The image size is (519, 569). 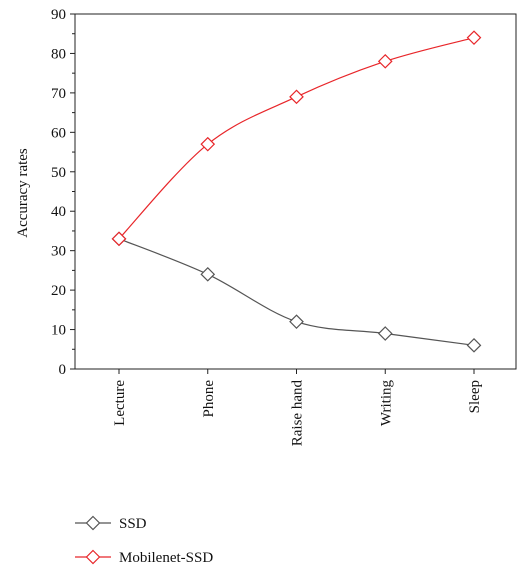 What do you see at coordinates (58, 252) in the screenshot?
I see `y-tick-label: 30` at bounding box center [58, 252].